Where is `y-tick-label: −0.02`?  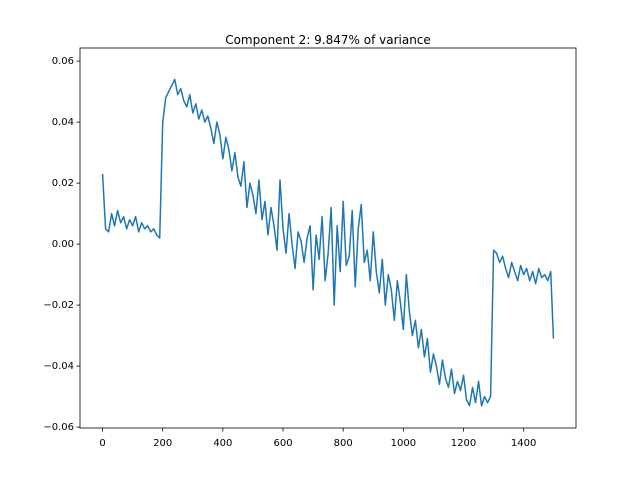 y-tick-label: −0.02 is located at coordinates (58, 305).